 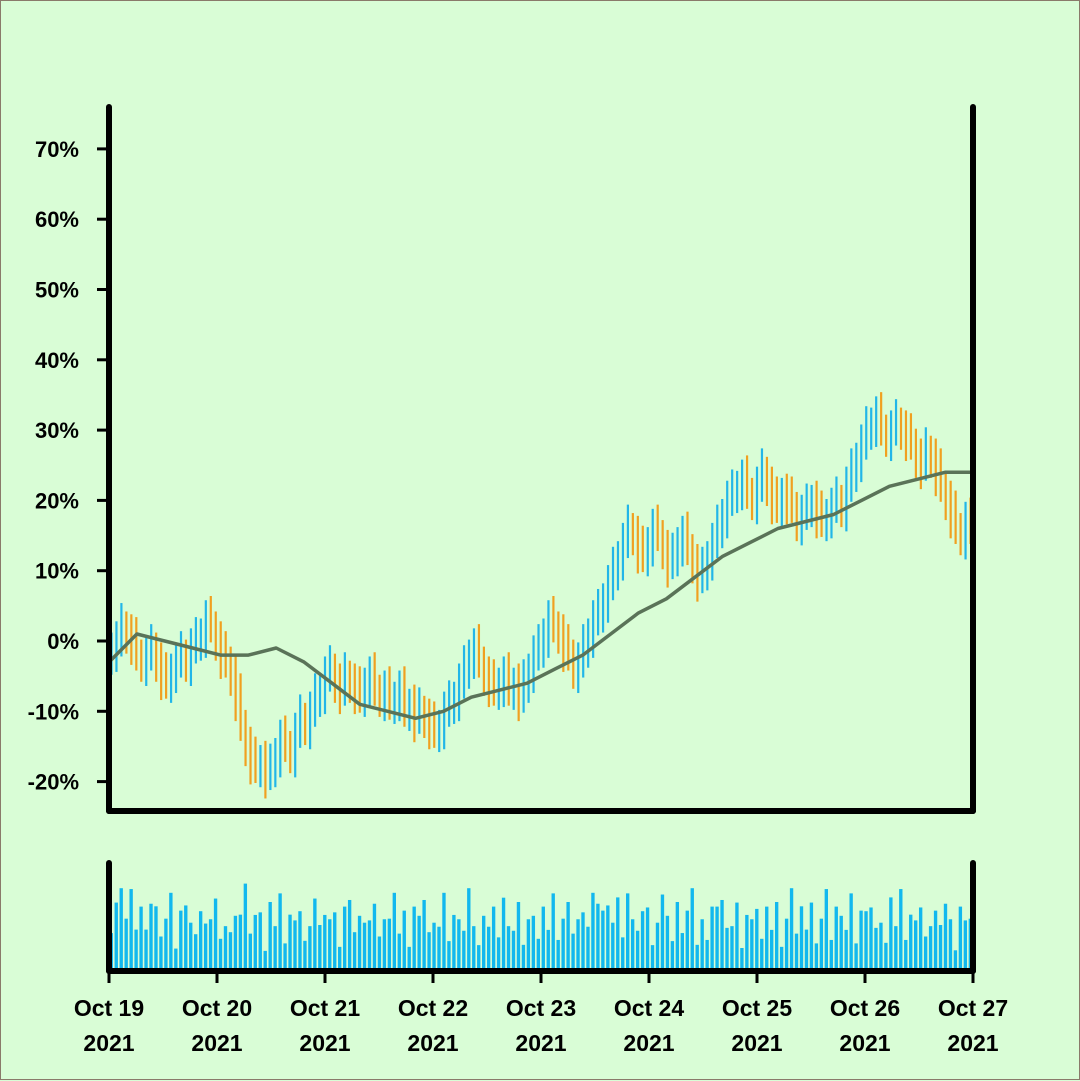 What do you see at coordinates (57, 430) in the screenshot?
I see `y-tick-label: 30%` at bounding box center [57, 430].